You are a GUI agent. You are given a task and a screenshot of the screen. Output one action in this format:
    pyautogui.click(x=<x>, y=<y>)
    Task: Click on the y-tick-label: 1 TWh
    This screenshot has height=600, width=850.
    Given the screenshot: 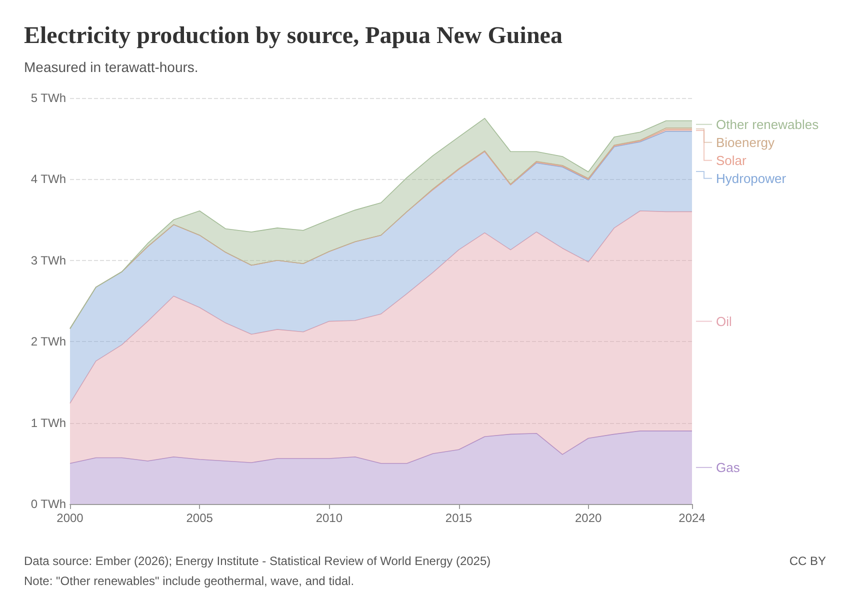 What is the action you would take?
    pyautogui.click(x=48, y=423)
    